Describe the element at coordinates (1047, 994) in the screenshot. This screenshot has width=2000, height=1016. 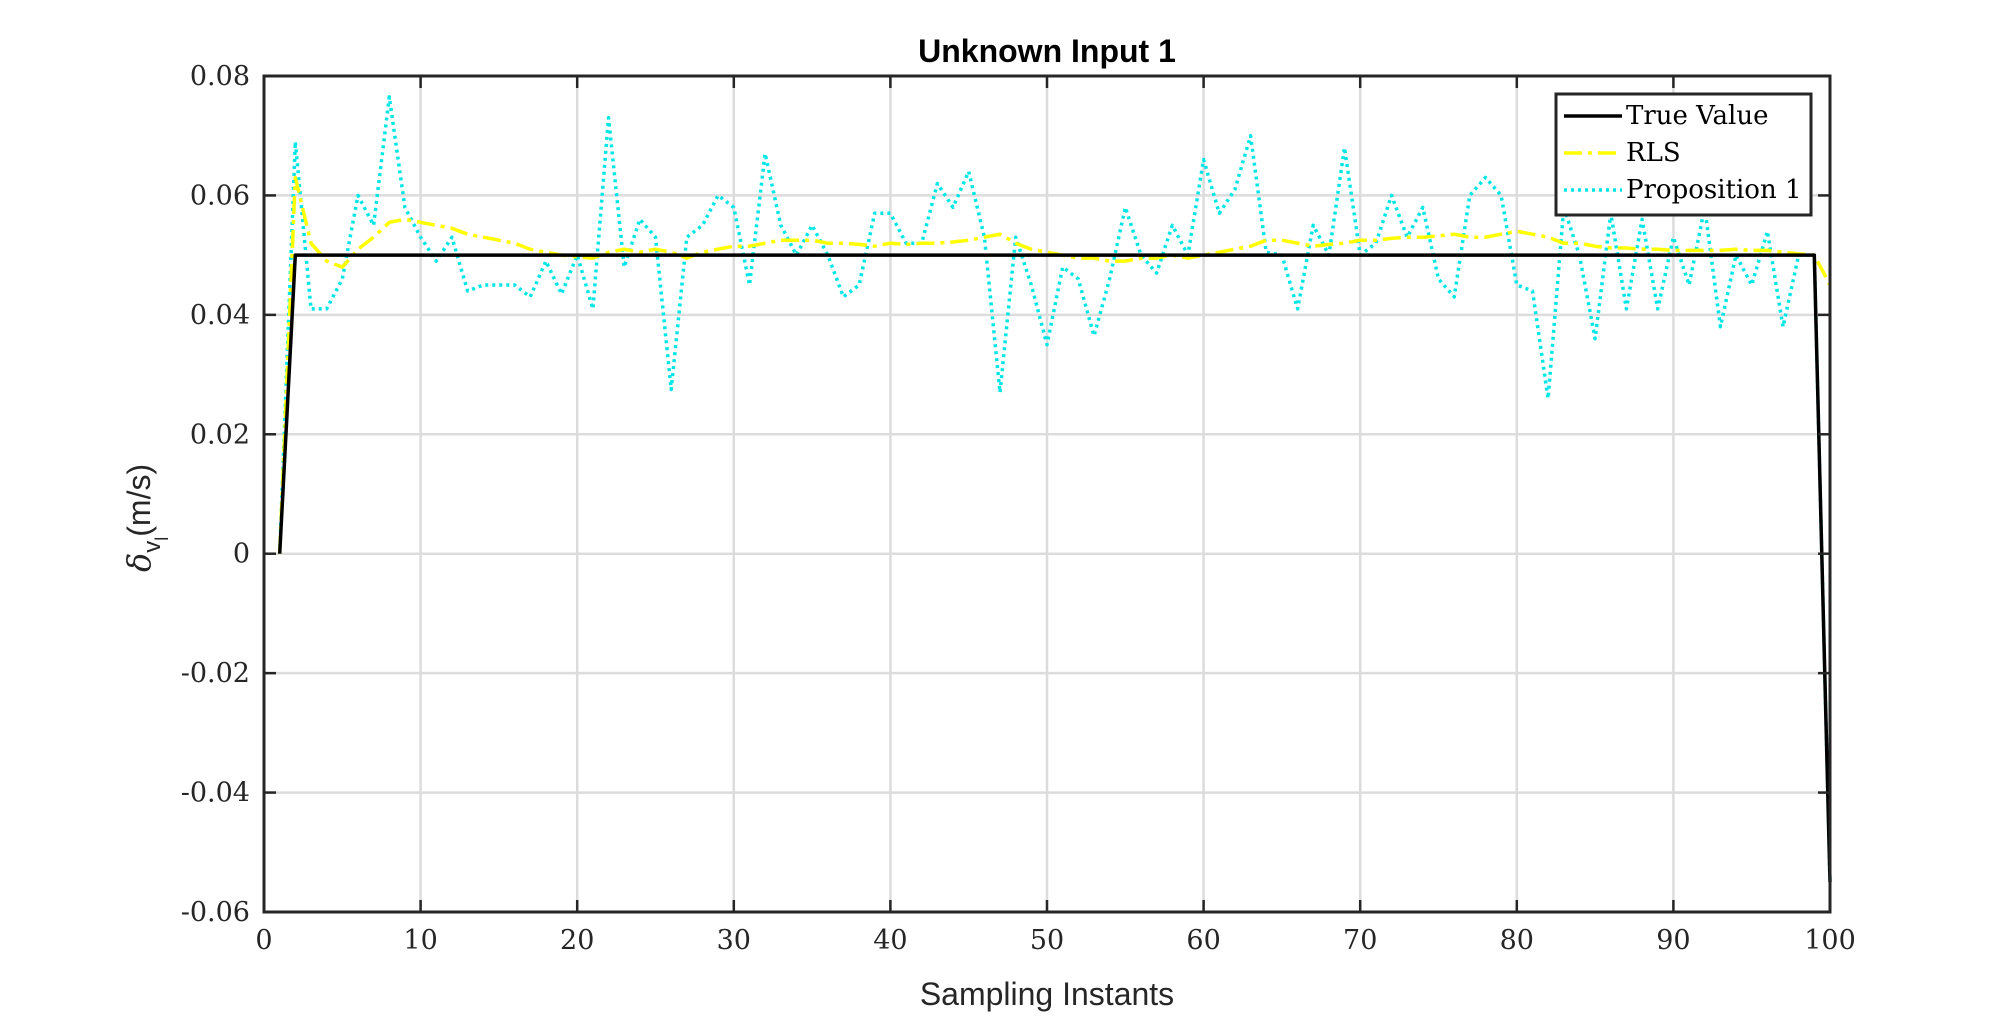
I see `x-axis-label: Sampling Instants` at that location.